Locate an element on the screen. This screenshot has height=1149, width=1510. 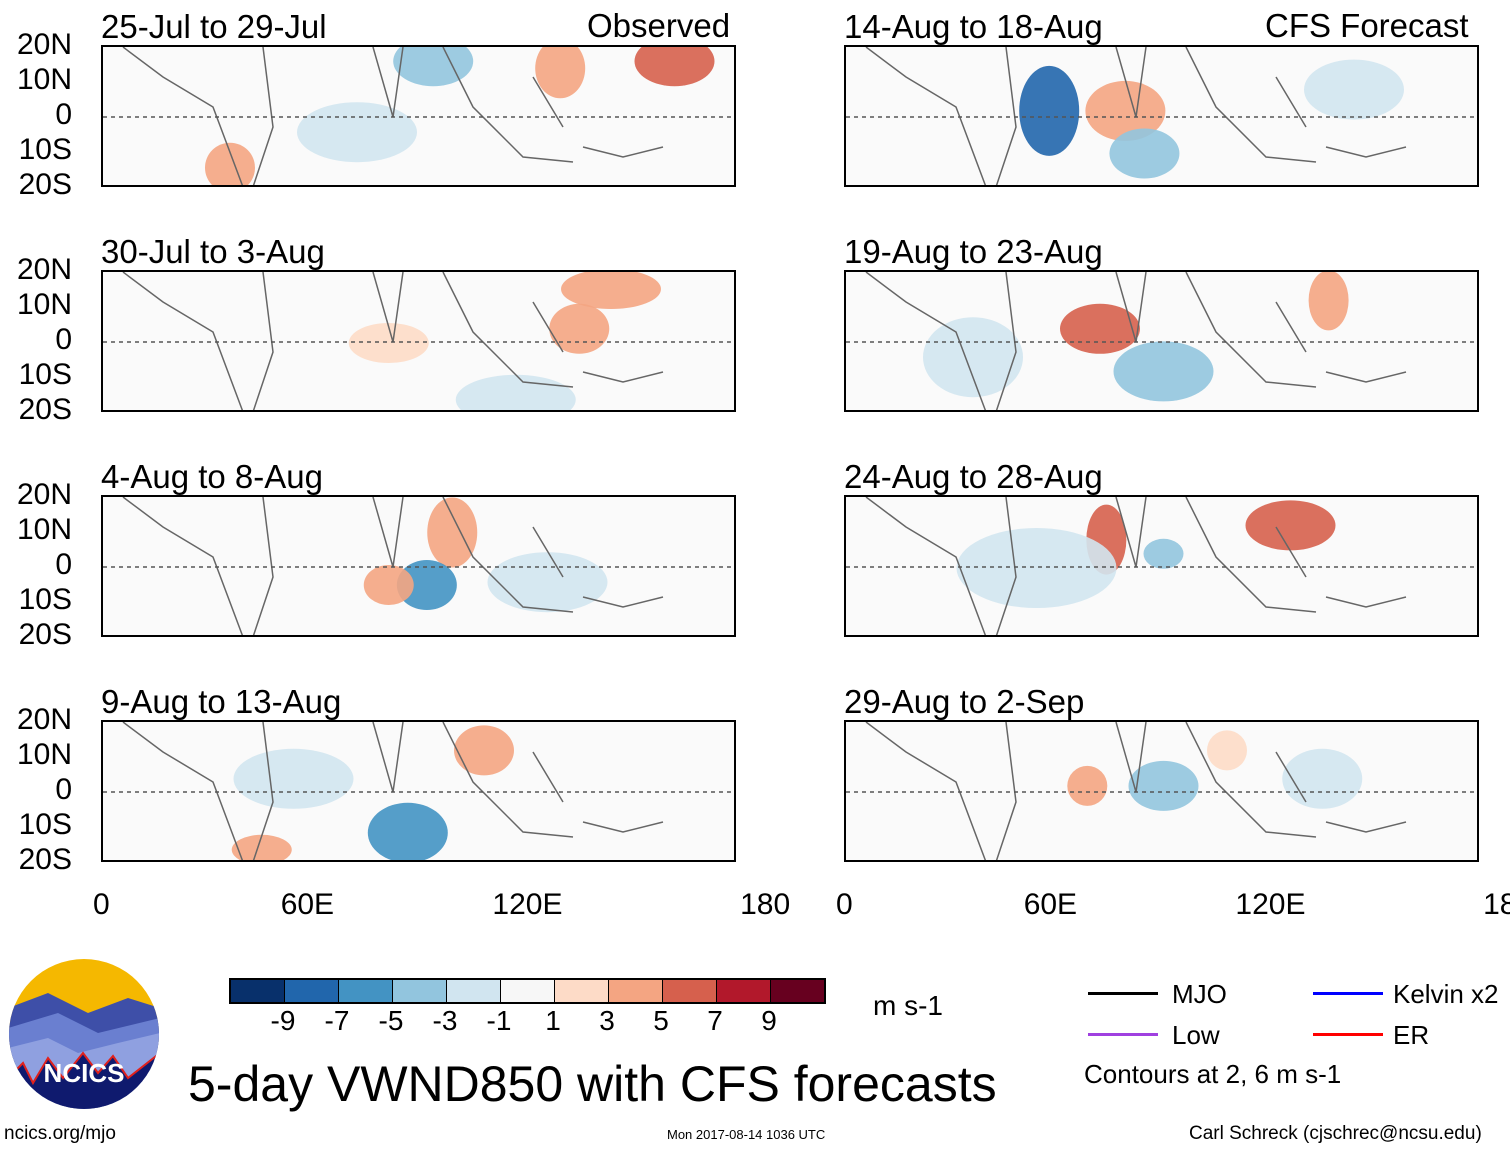
forecast-label: CFS Forecast is located at coordinates (1367, 25).